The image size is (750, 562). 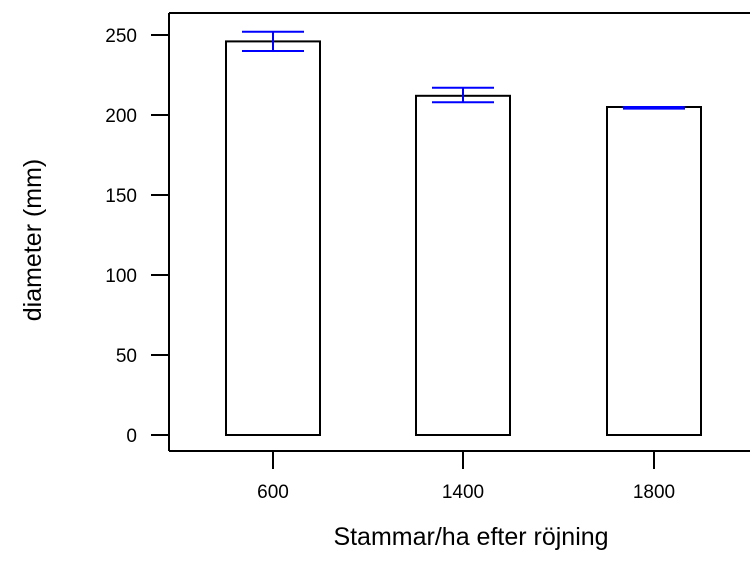 I want to click on y-tick-label-200: 200, so click(x=121, y=116).